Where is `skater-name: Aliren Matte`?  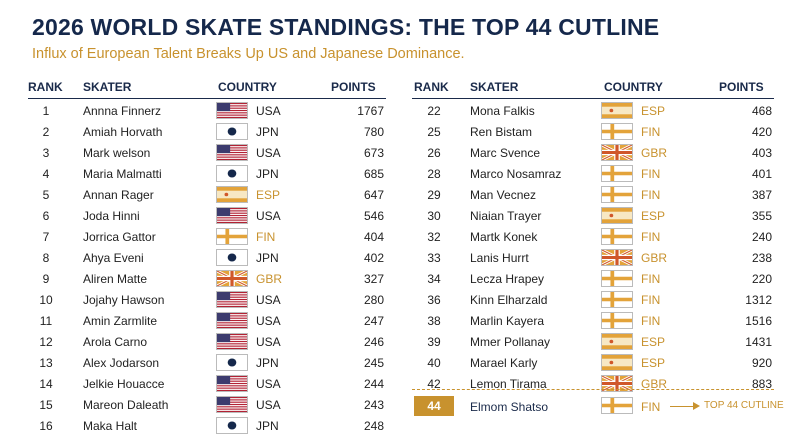
skater-name: Aliren Matte is located at coordinates (115, 279).